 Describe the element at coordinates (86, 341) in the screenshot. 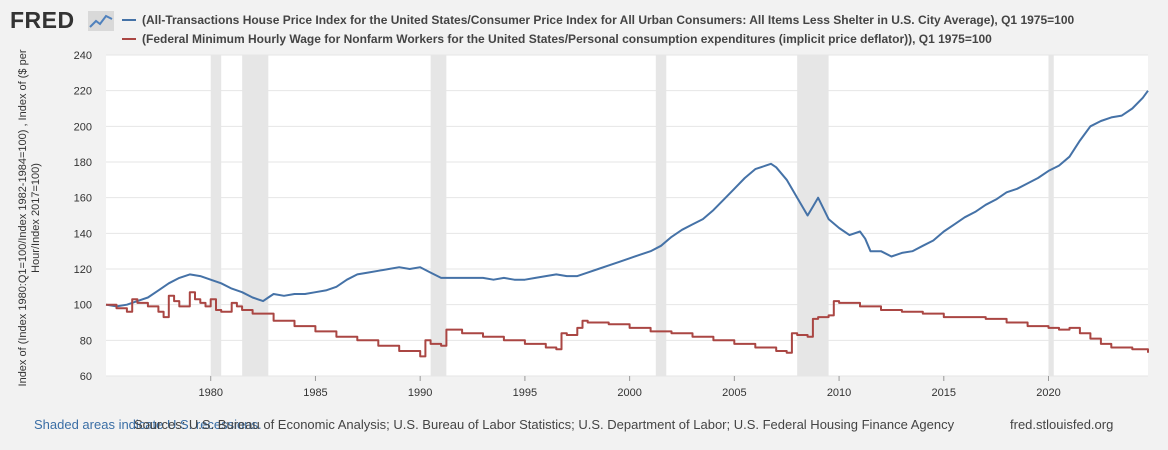

I see `y-tick-label-80: 80` at that location.